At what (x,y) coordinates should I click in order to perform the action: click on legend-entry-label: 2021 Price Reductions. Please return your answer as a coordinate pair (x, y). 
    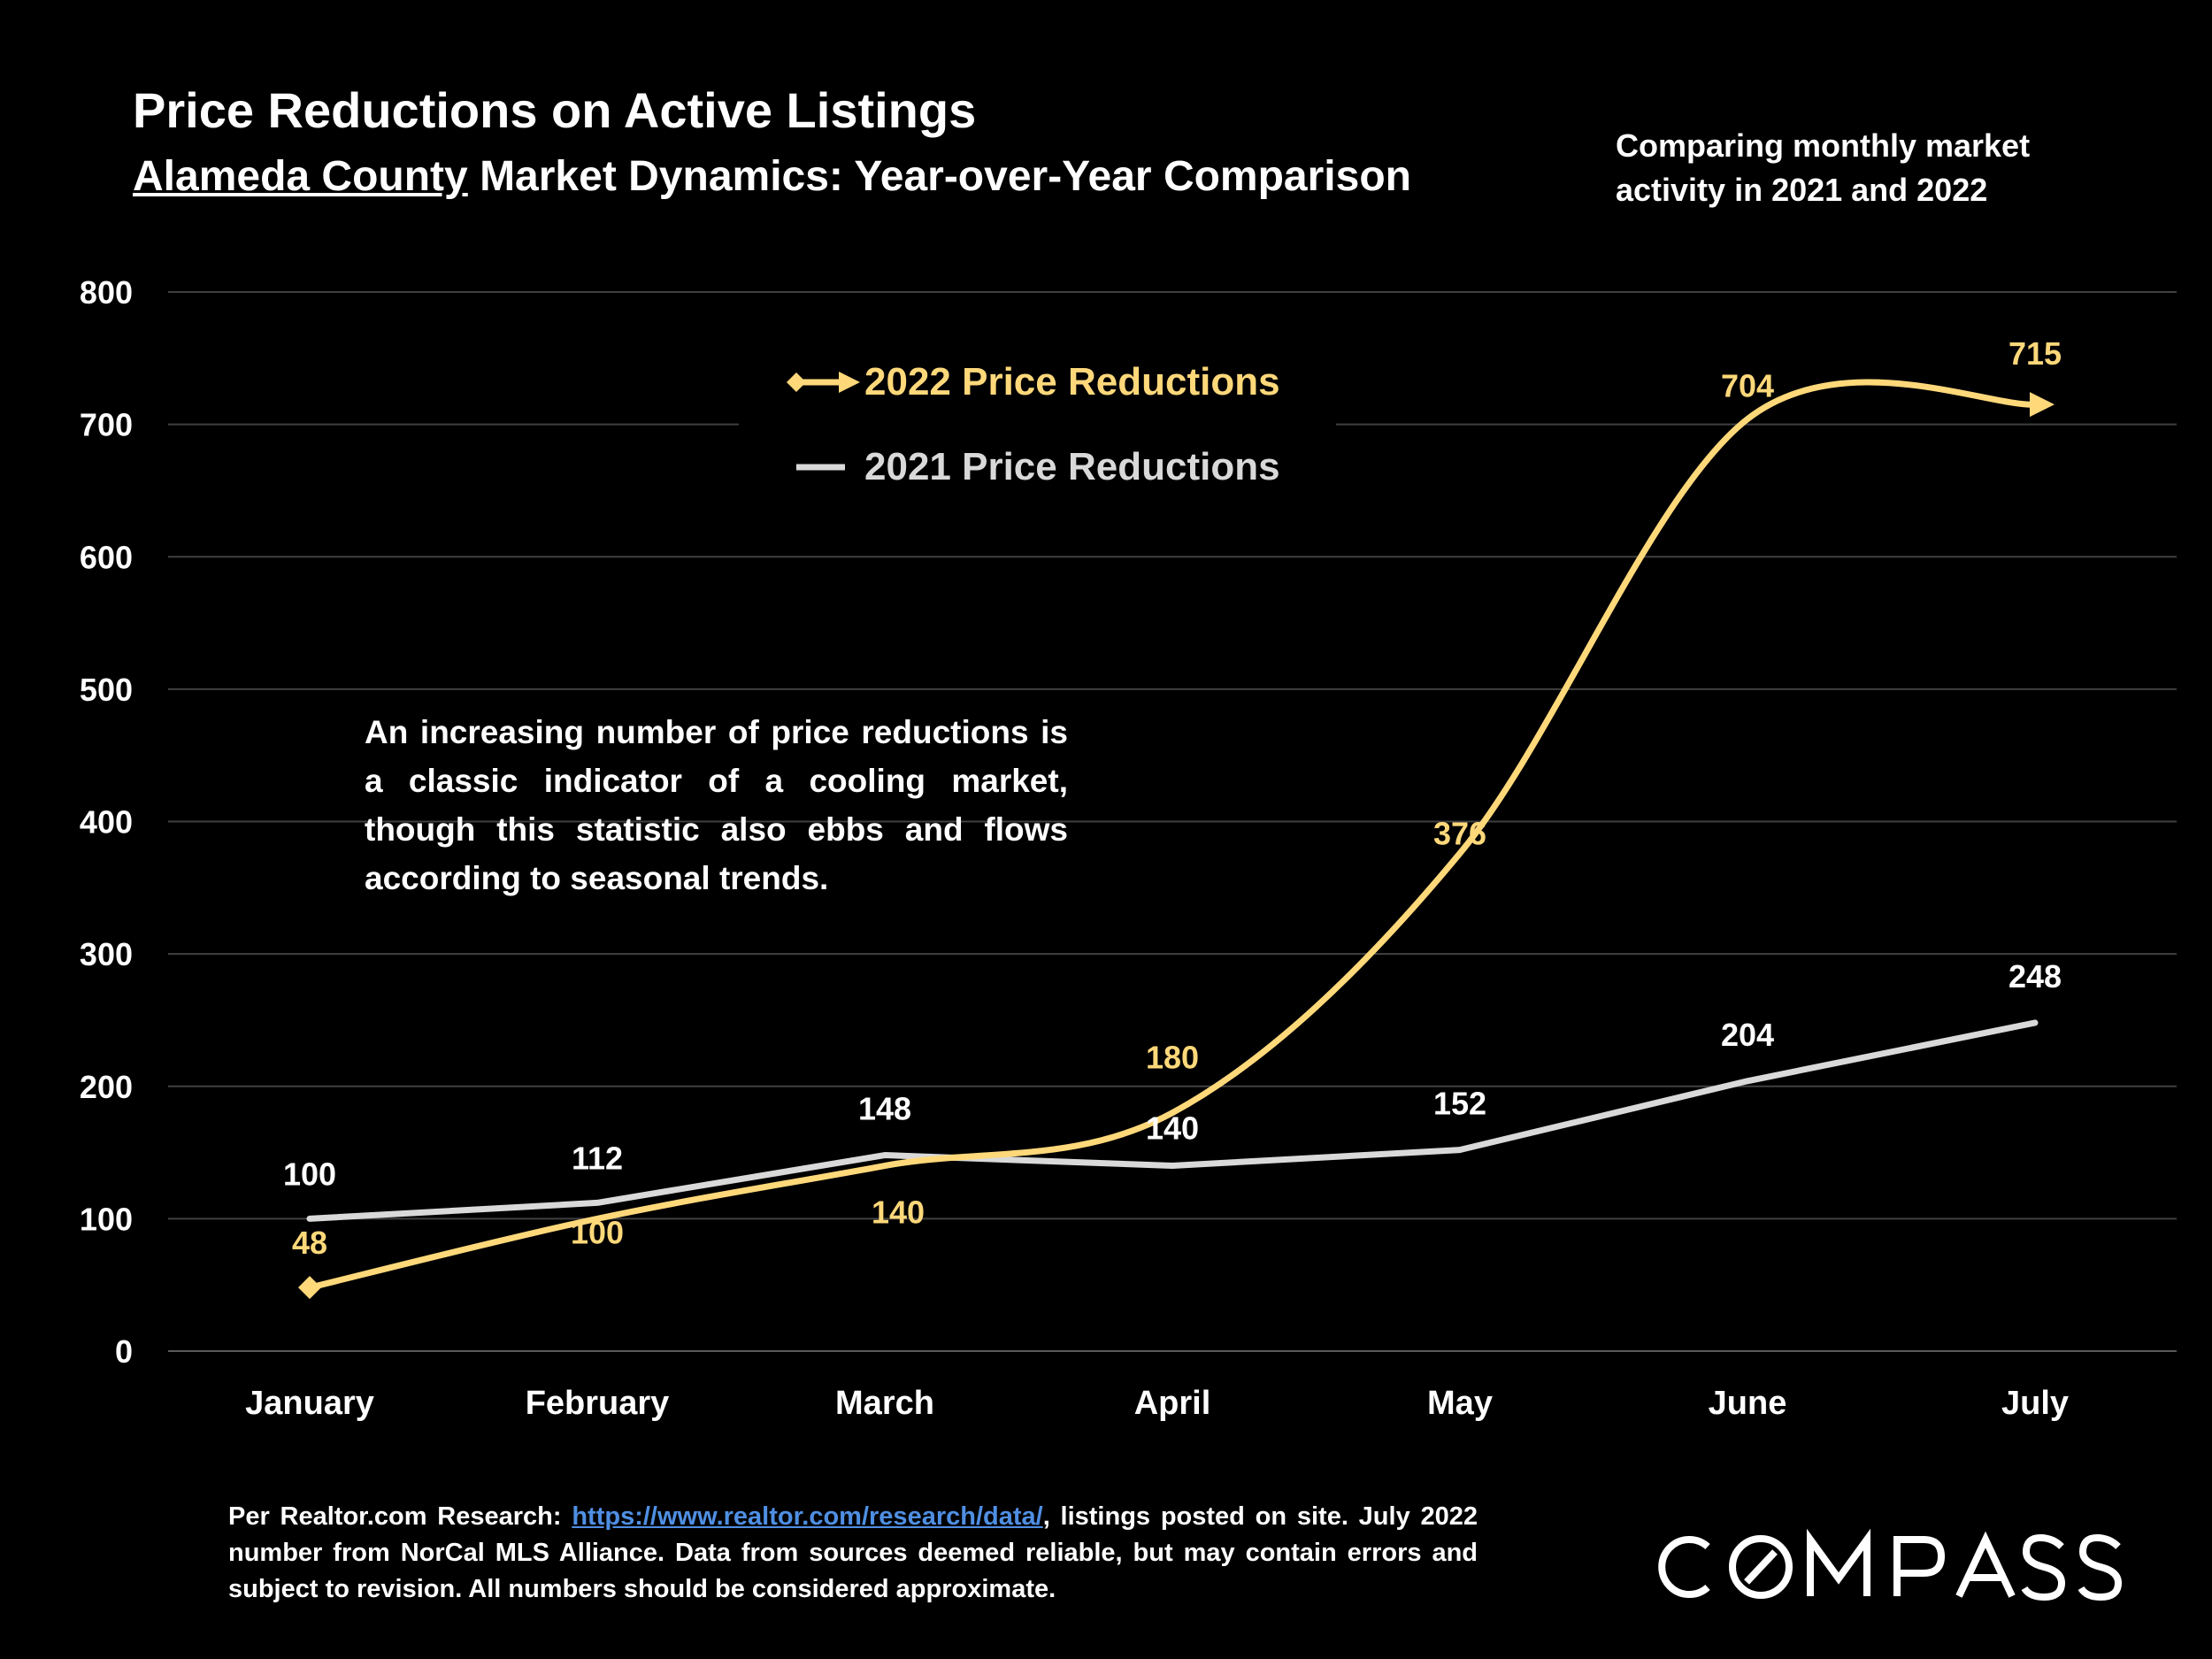
    Looking at the image, I should click on (1072, 467).